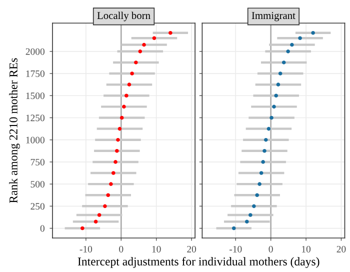 The height and width of the screenshot is (272, 350). What do you see at coordinates (199, 262) in the screenshot?
I see `x-axis-title: Intercept adjustments for individual mothers (days)` at bounding box center [199, 262].